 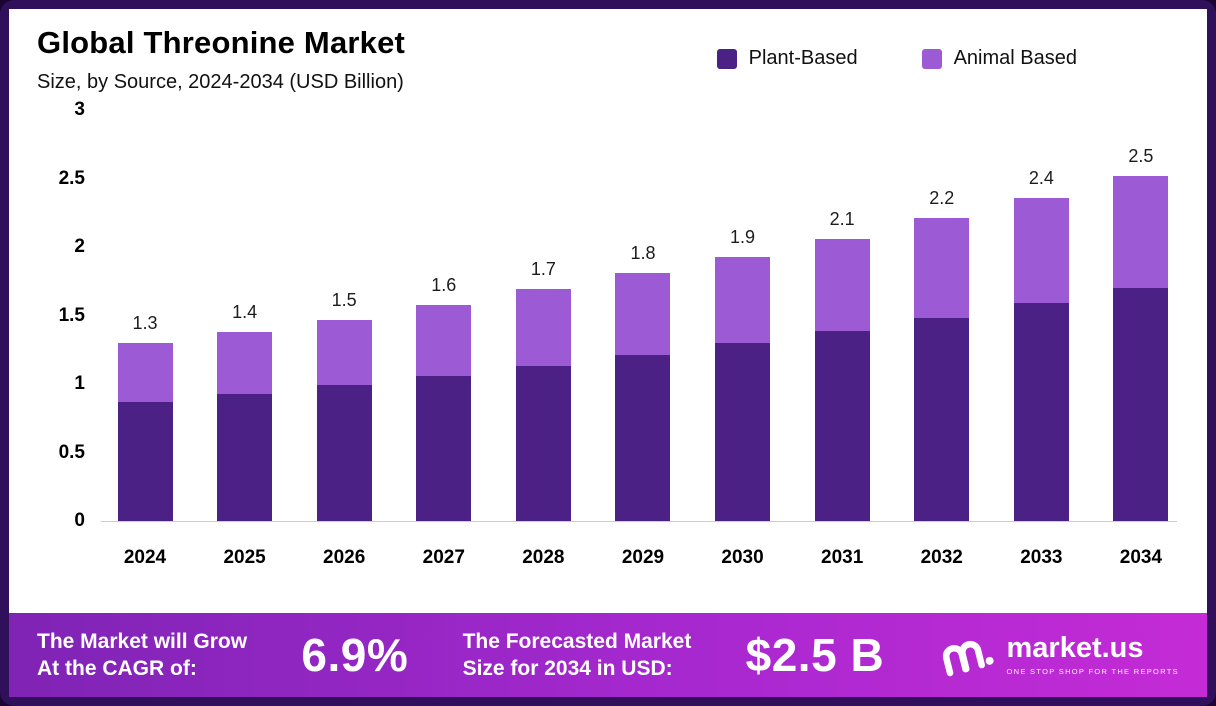 I want to click on bar-column-2028: 1.7 2028, so click(x=543, y=339).